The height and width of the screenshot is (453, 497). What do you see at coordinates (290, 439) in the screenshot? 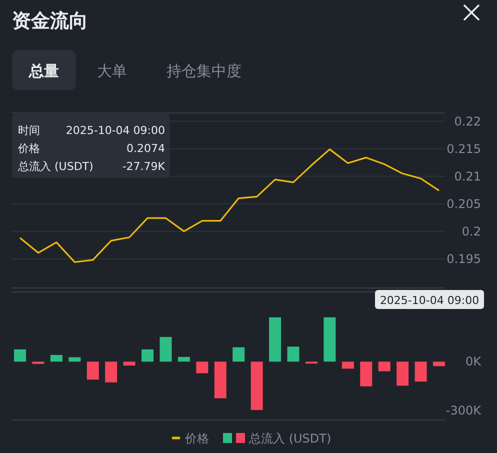
I see `legend-label: 总流入 (USDT)` at bounding box center [290, 439].